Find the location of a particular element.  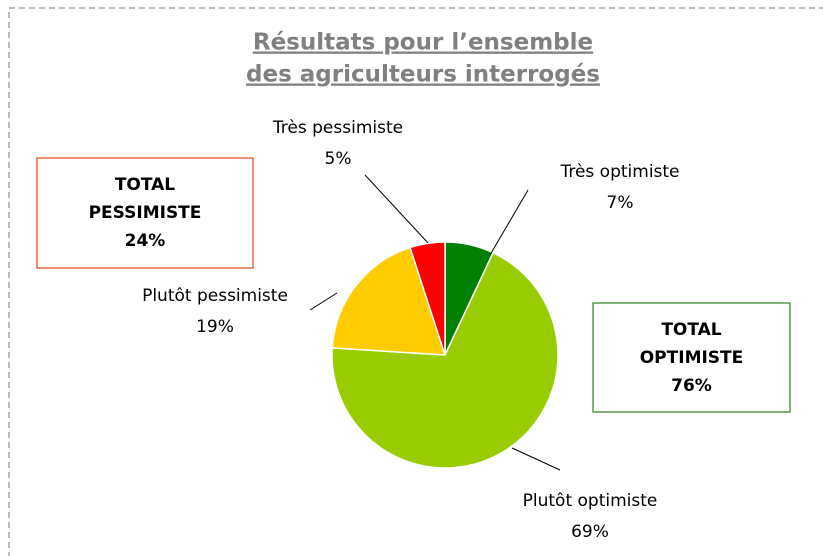

slice-value: 69% is located at coordinates (590, 532).